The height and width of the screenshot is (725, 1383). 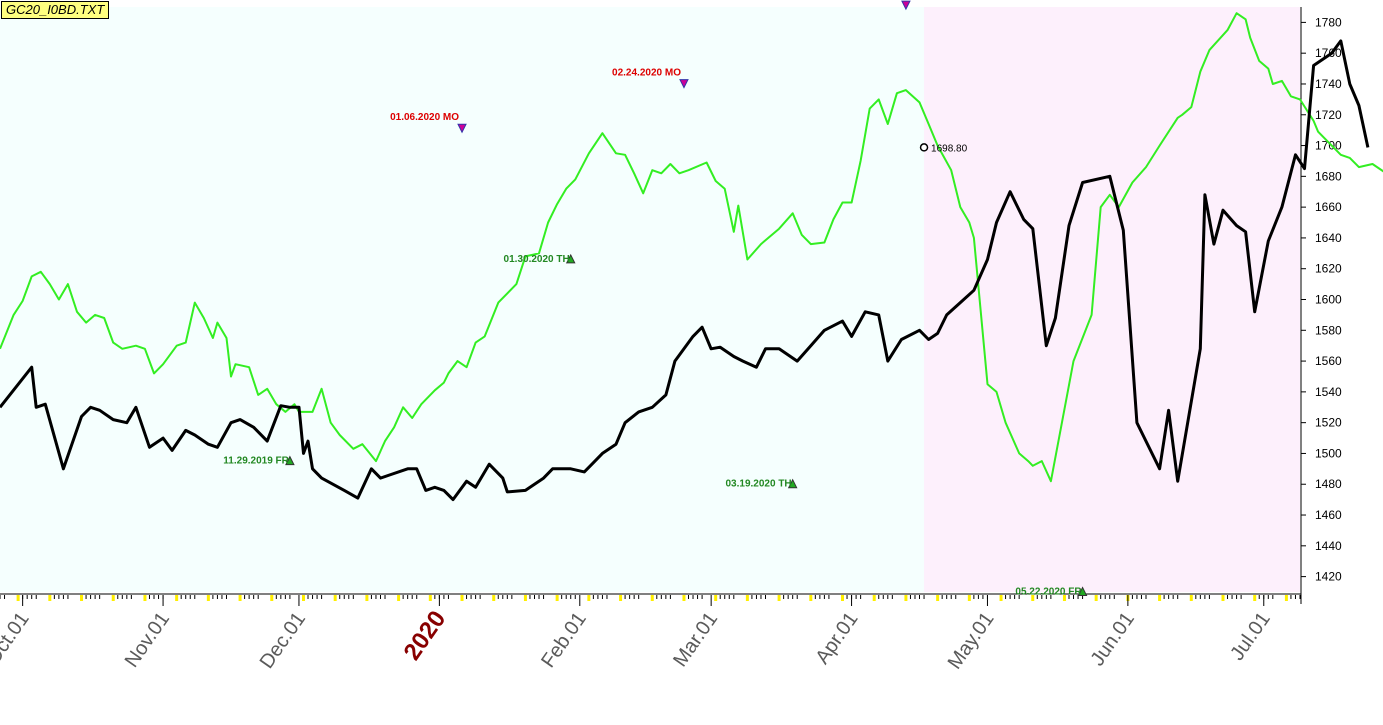 What do you see at coordinates (1328, 115) in the screenshot?
I see `y-axis-tick-label: 1720` at bounding box center [1328, 115].